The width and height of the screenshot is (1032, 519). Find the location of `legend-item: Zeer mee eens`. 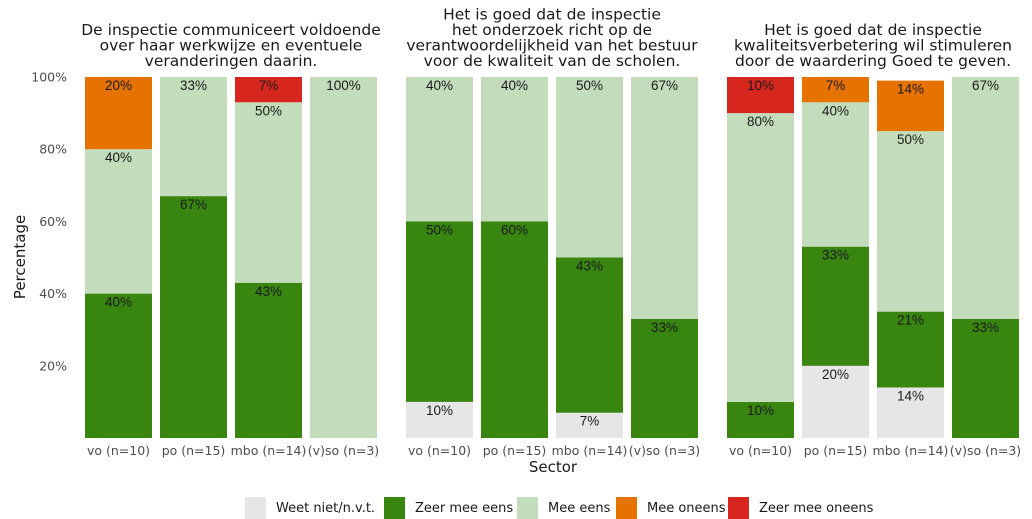

legend-item: Zeer mee eens is located at coordinates (448, 508).